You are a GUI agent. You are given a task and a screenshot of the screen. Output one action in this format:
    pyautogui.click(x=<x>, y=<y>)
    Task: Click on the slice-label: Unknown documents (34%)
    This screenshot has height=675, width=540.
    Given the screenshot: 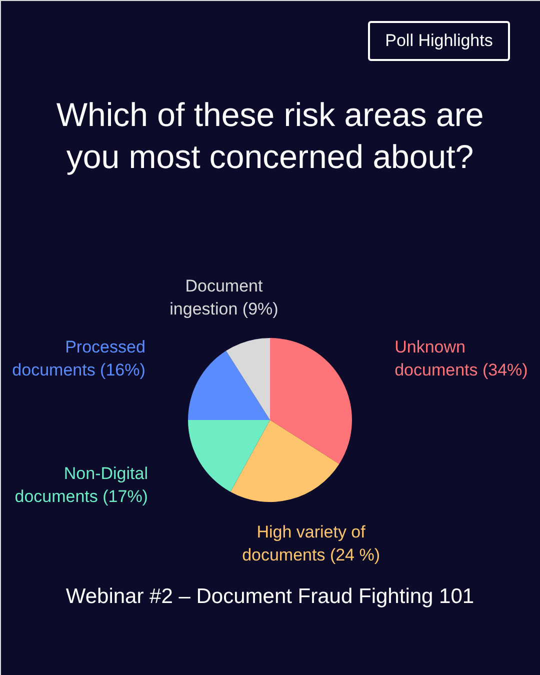 What is the action you would take?
    pyautogui.click(x=461, y=359)
    